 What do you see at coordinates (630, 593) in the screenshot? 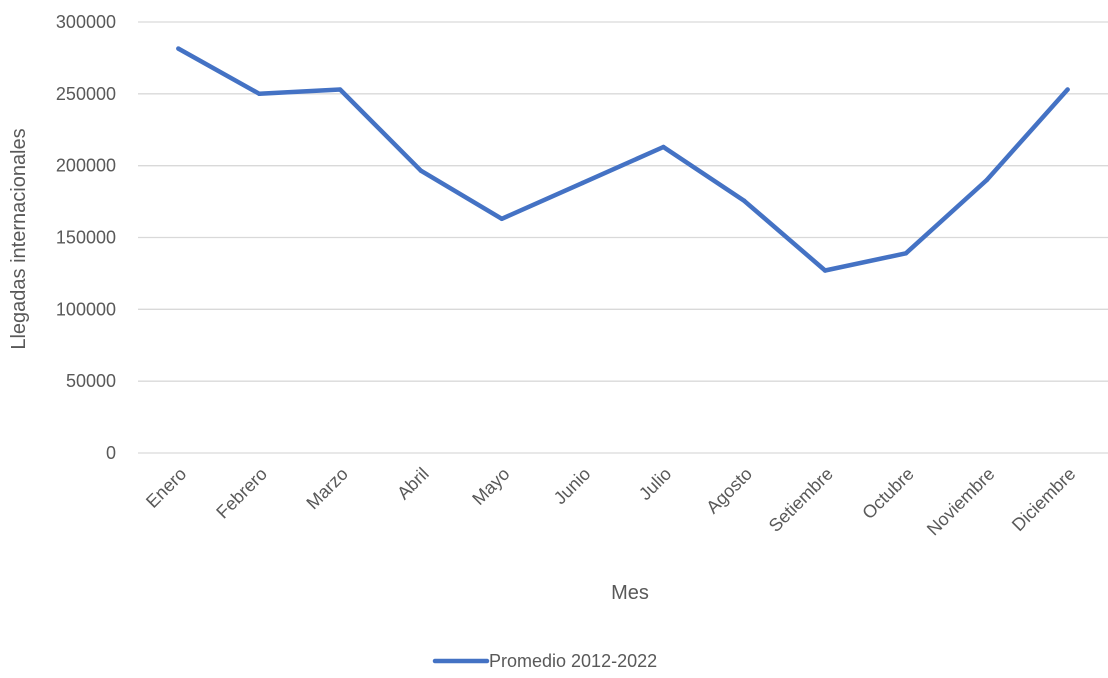
I see `x-axis-title: Mes` at bounding box center [630, 593].